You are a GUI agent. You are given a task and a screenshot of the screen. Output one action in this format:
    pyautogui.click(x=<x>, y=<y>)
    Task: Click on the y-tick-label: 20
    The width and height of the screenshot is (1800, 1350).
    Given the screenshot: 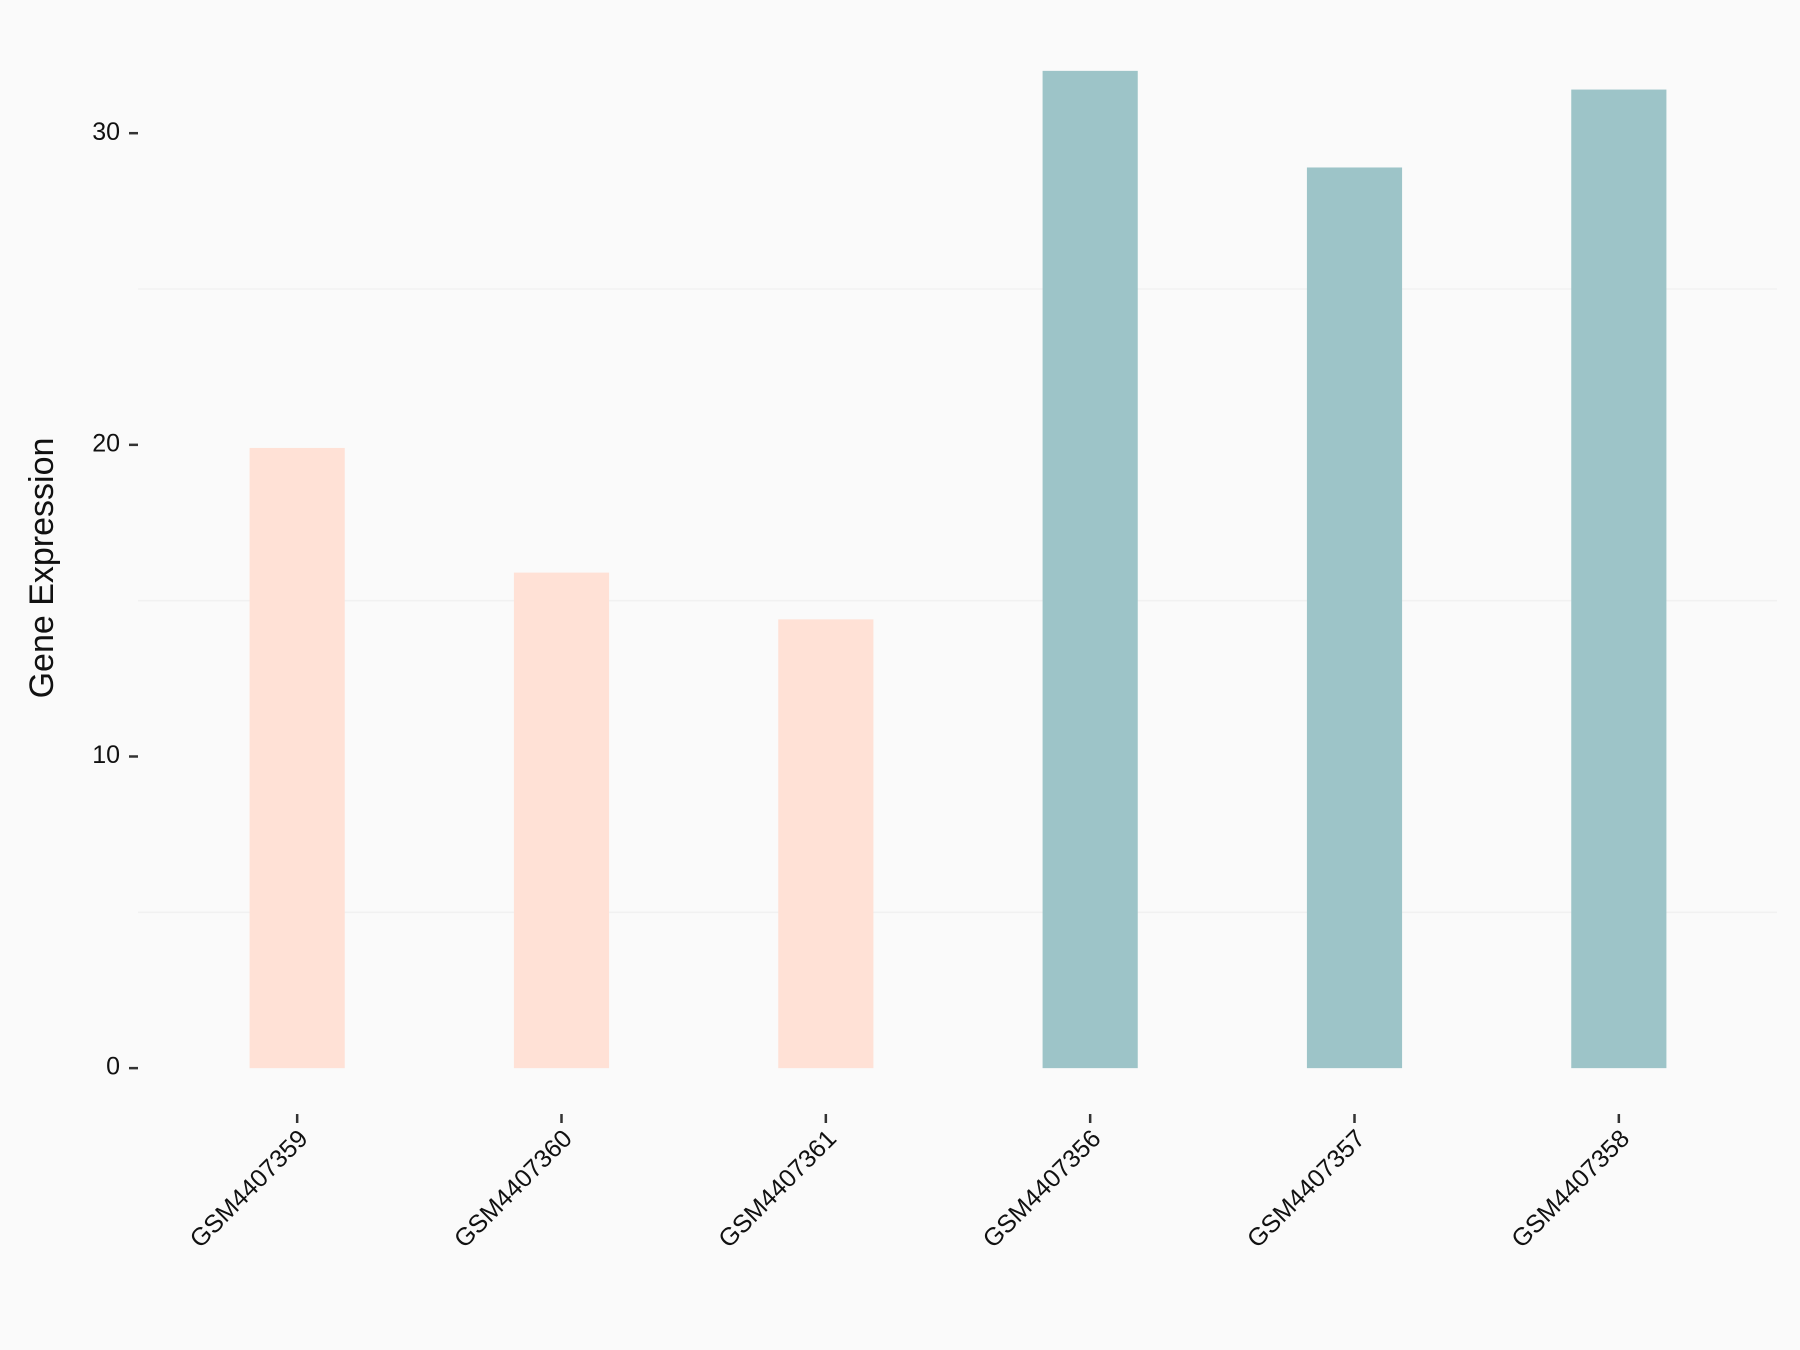 What is the action you would take?
    pyautogui.click(x=106, y=443)
    